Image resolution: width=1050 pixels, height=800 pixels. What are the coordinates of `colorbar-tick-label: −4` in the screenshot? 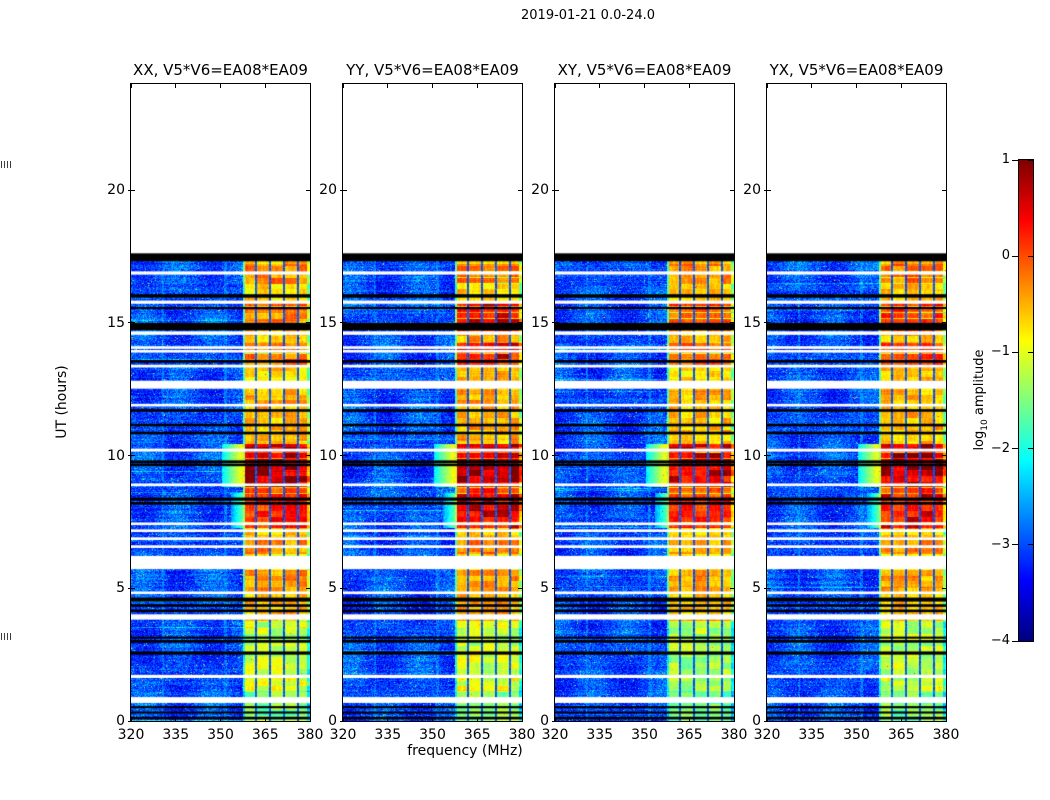 It's located at (1000, 640).